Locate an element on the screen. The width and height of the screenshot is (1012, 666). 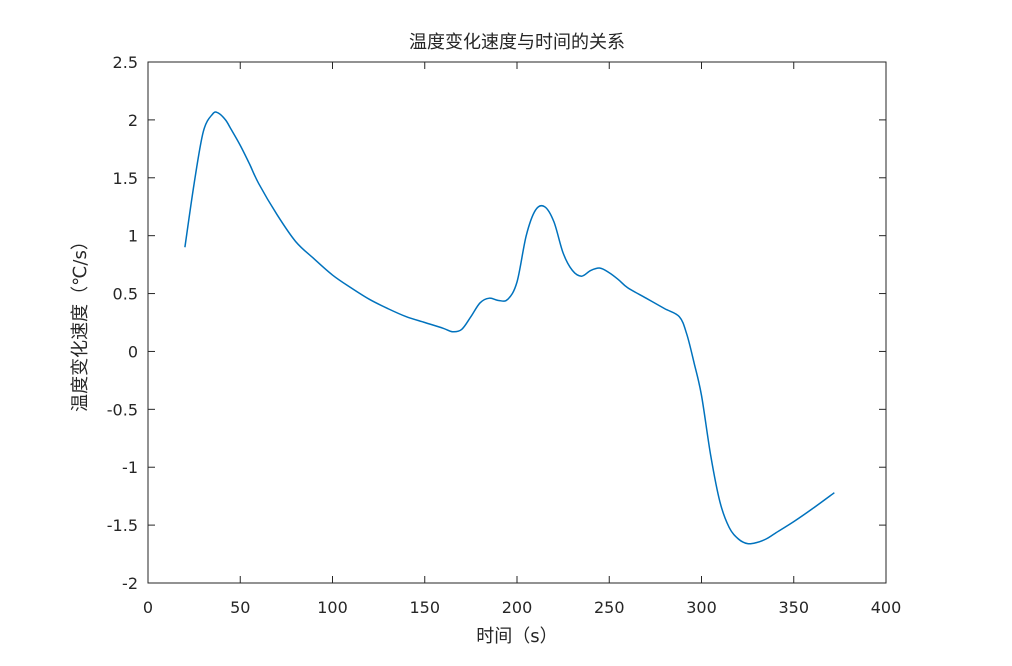
x-tick-label: 100 is located at coordinates (332, 607).